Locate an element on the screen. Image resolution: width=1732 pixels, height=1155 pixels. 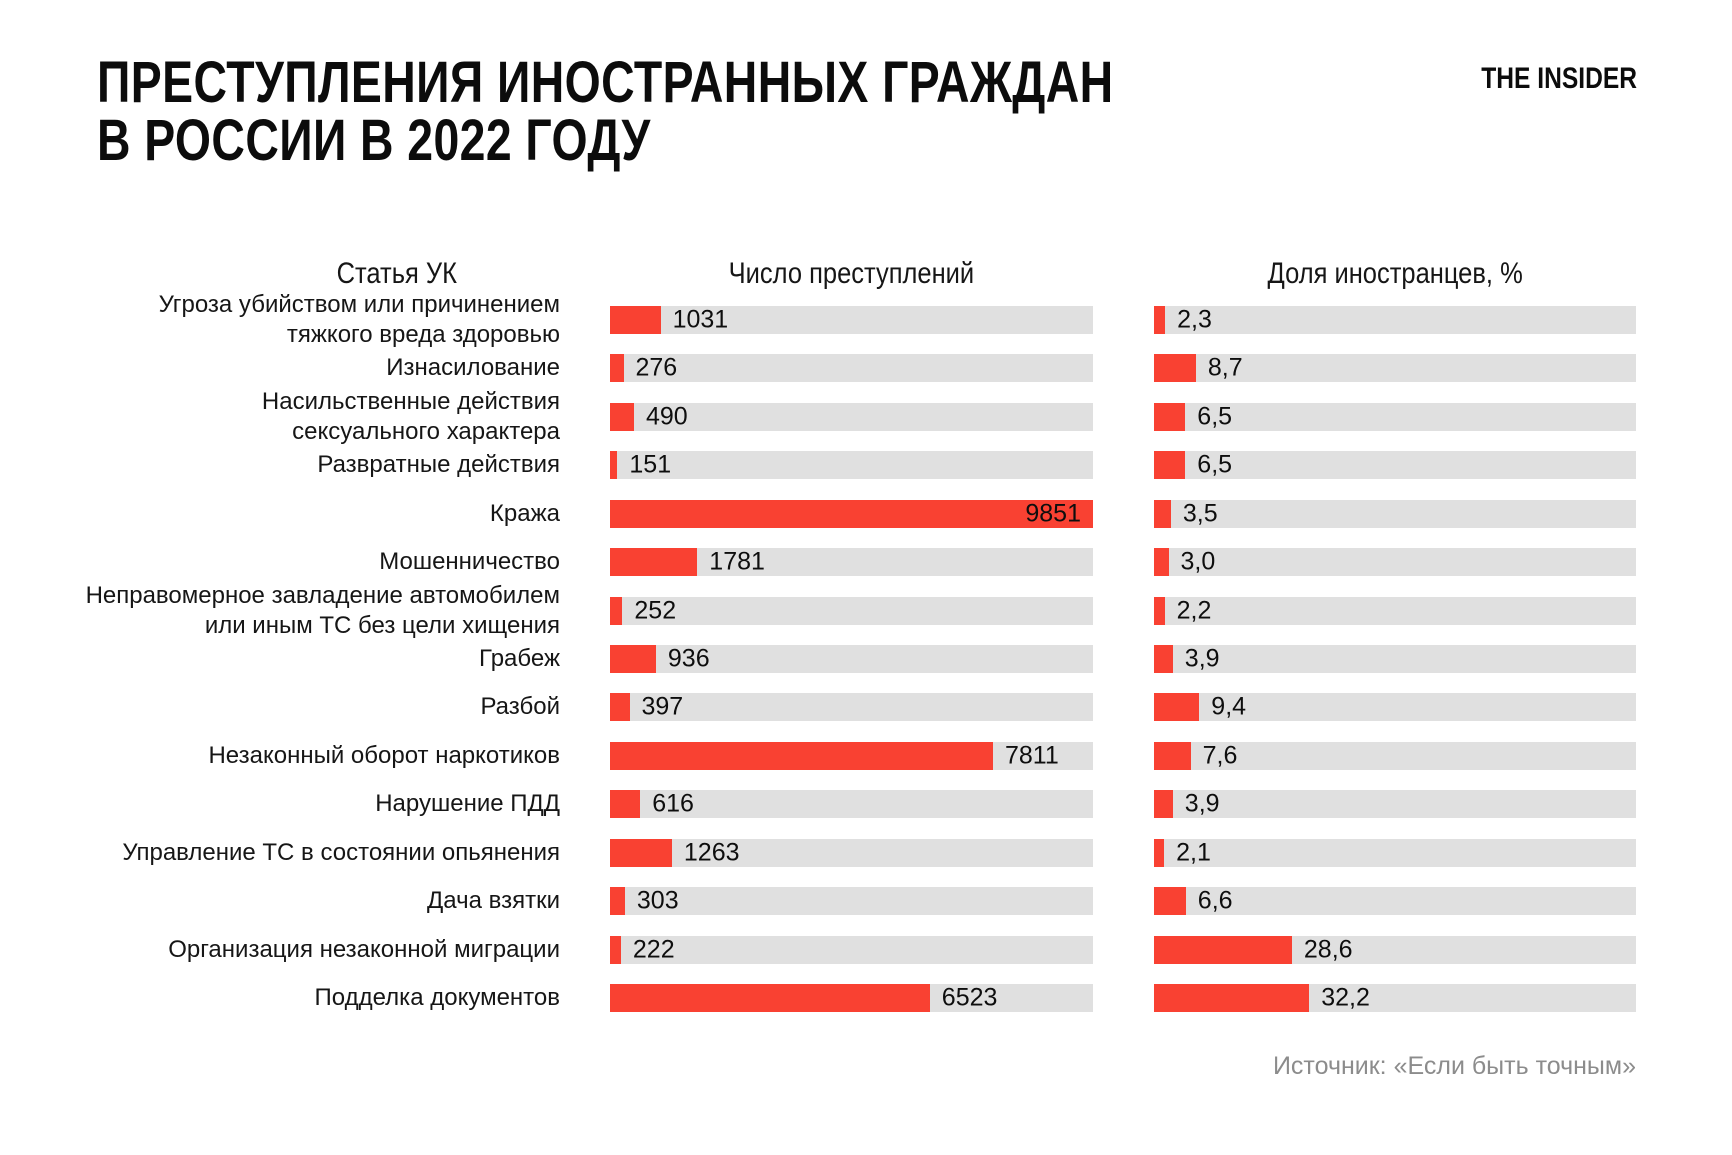
table-row: Изнасилование 276 8,7 is located at coordinates (866, 368).